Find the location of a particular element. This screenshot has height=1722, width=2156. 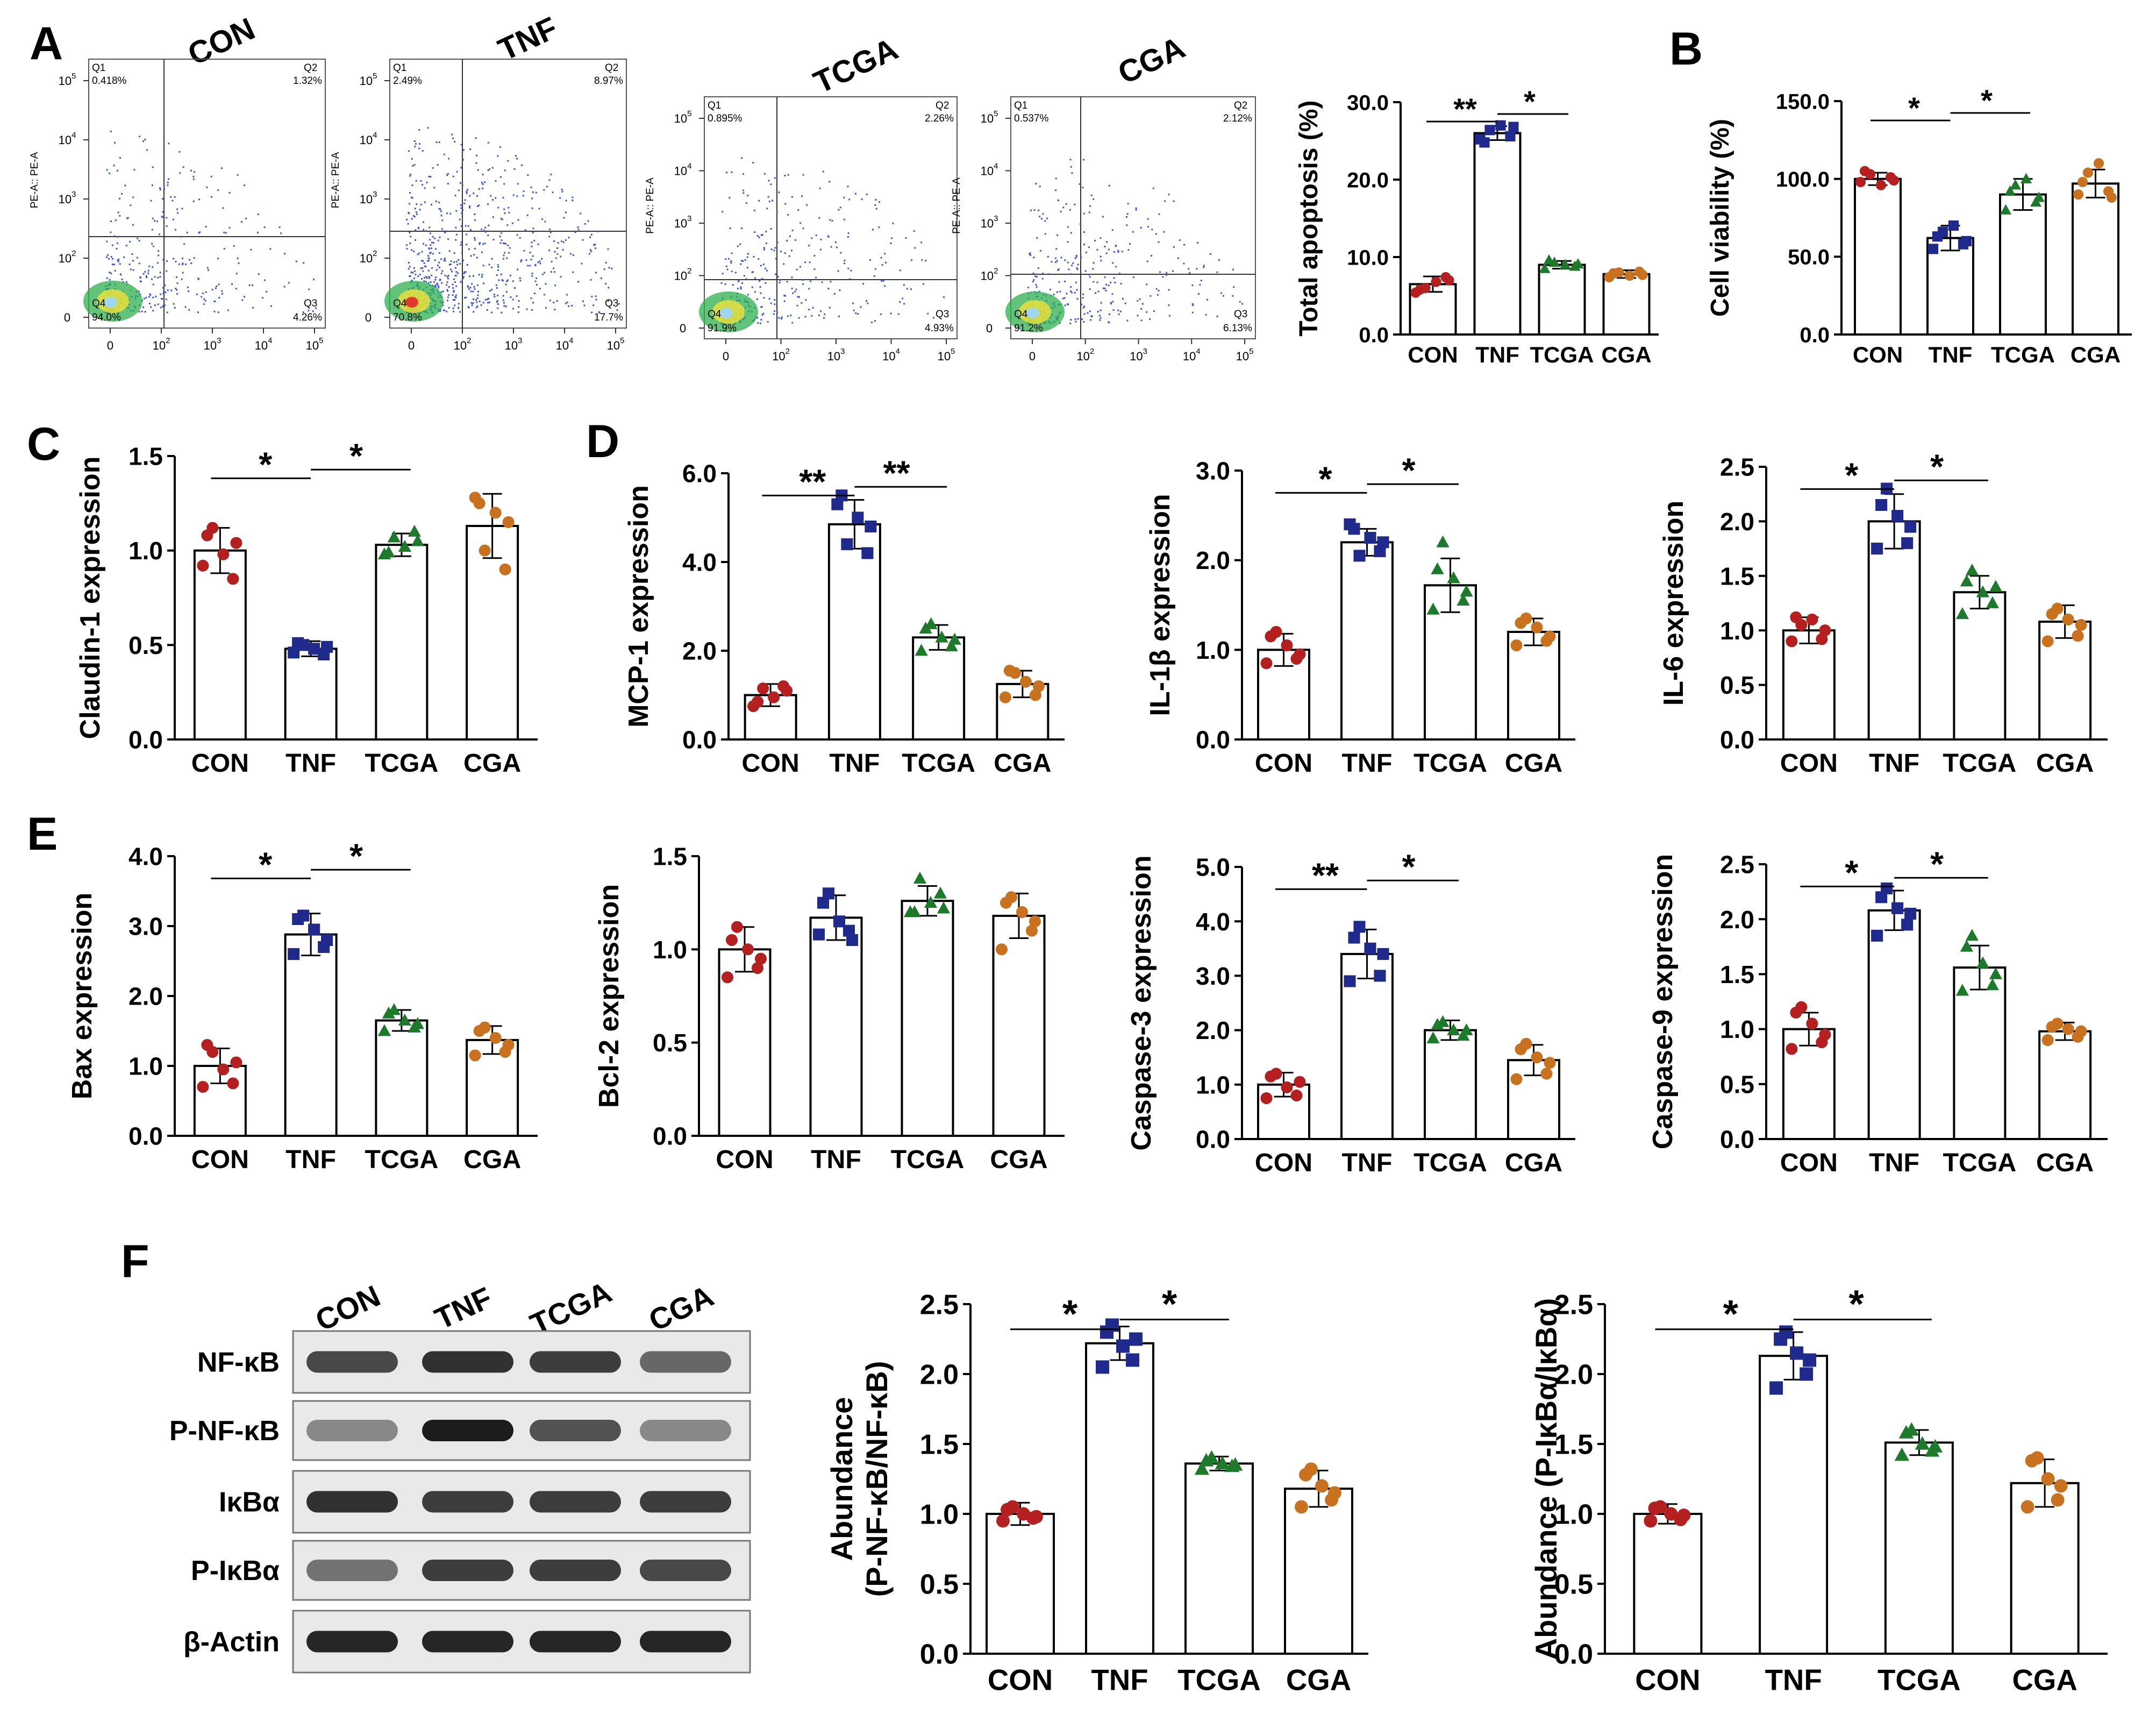

flow-q4-value: 91.9% is located at coordinates (722, 328).